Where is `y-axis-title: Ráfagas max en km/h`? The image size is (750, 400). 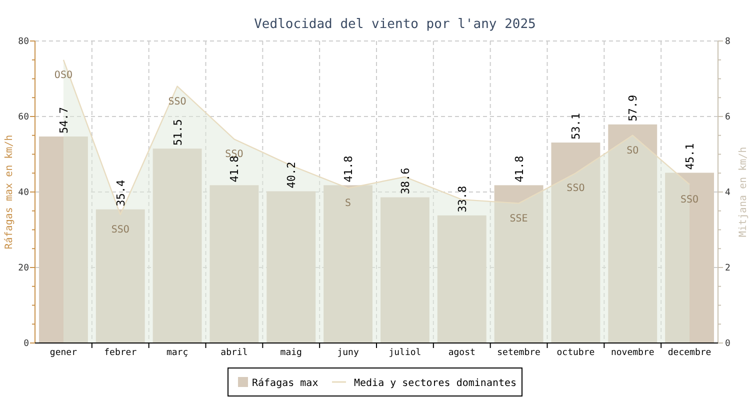
y-axis-title: Ráfagas max en km/h is located at coordinates (9, 192).